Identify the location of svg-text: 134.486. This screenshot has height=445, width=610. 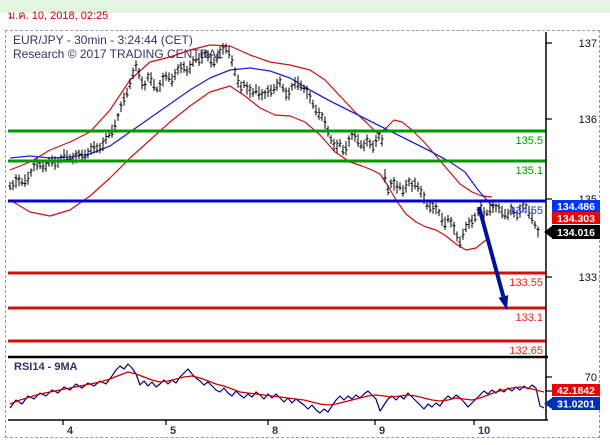
(576, 207).